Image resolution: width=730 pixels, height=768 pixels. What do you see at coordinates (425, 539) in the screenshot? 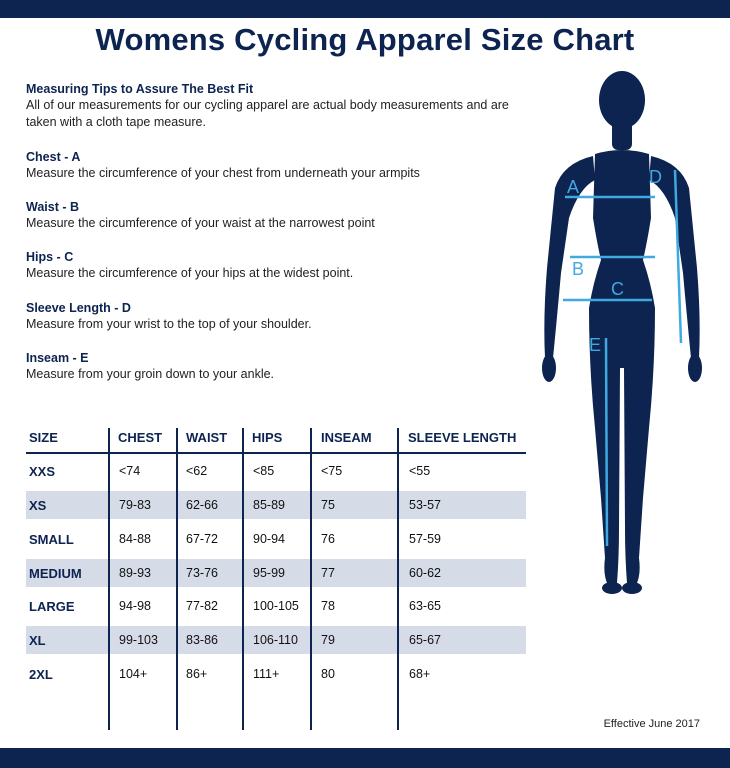
I see `cell-sleeve-length: 57-59` at bounding box center [425, 539].